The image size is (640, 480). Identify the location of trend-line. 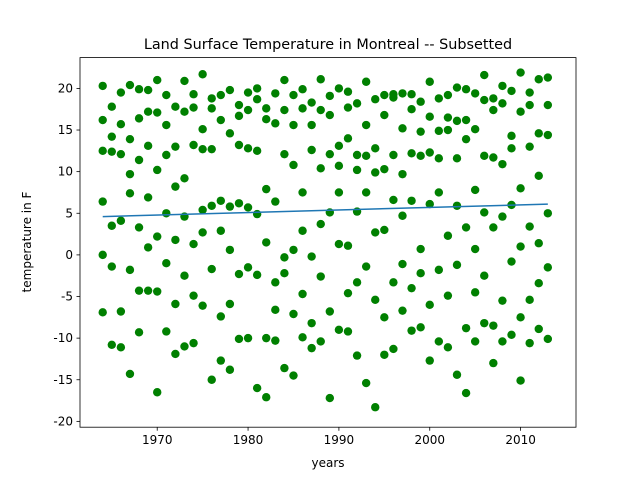
(325, 210).